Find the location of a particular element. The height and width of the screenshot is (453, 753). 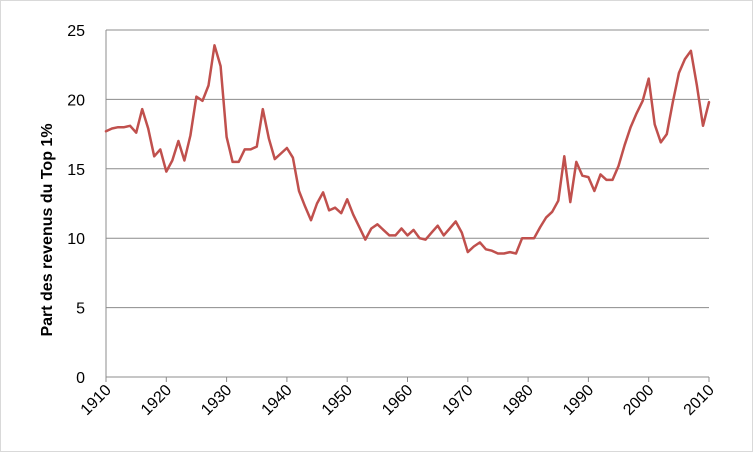

y-tick-label: 25 is located at coordinates (76, 31).